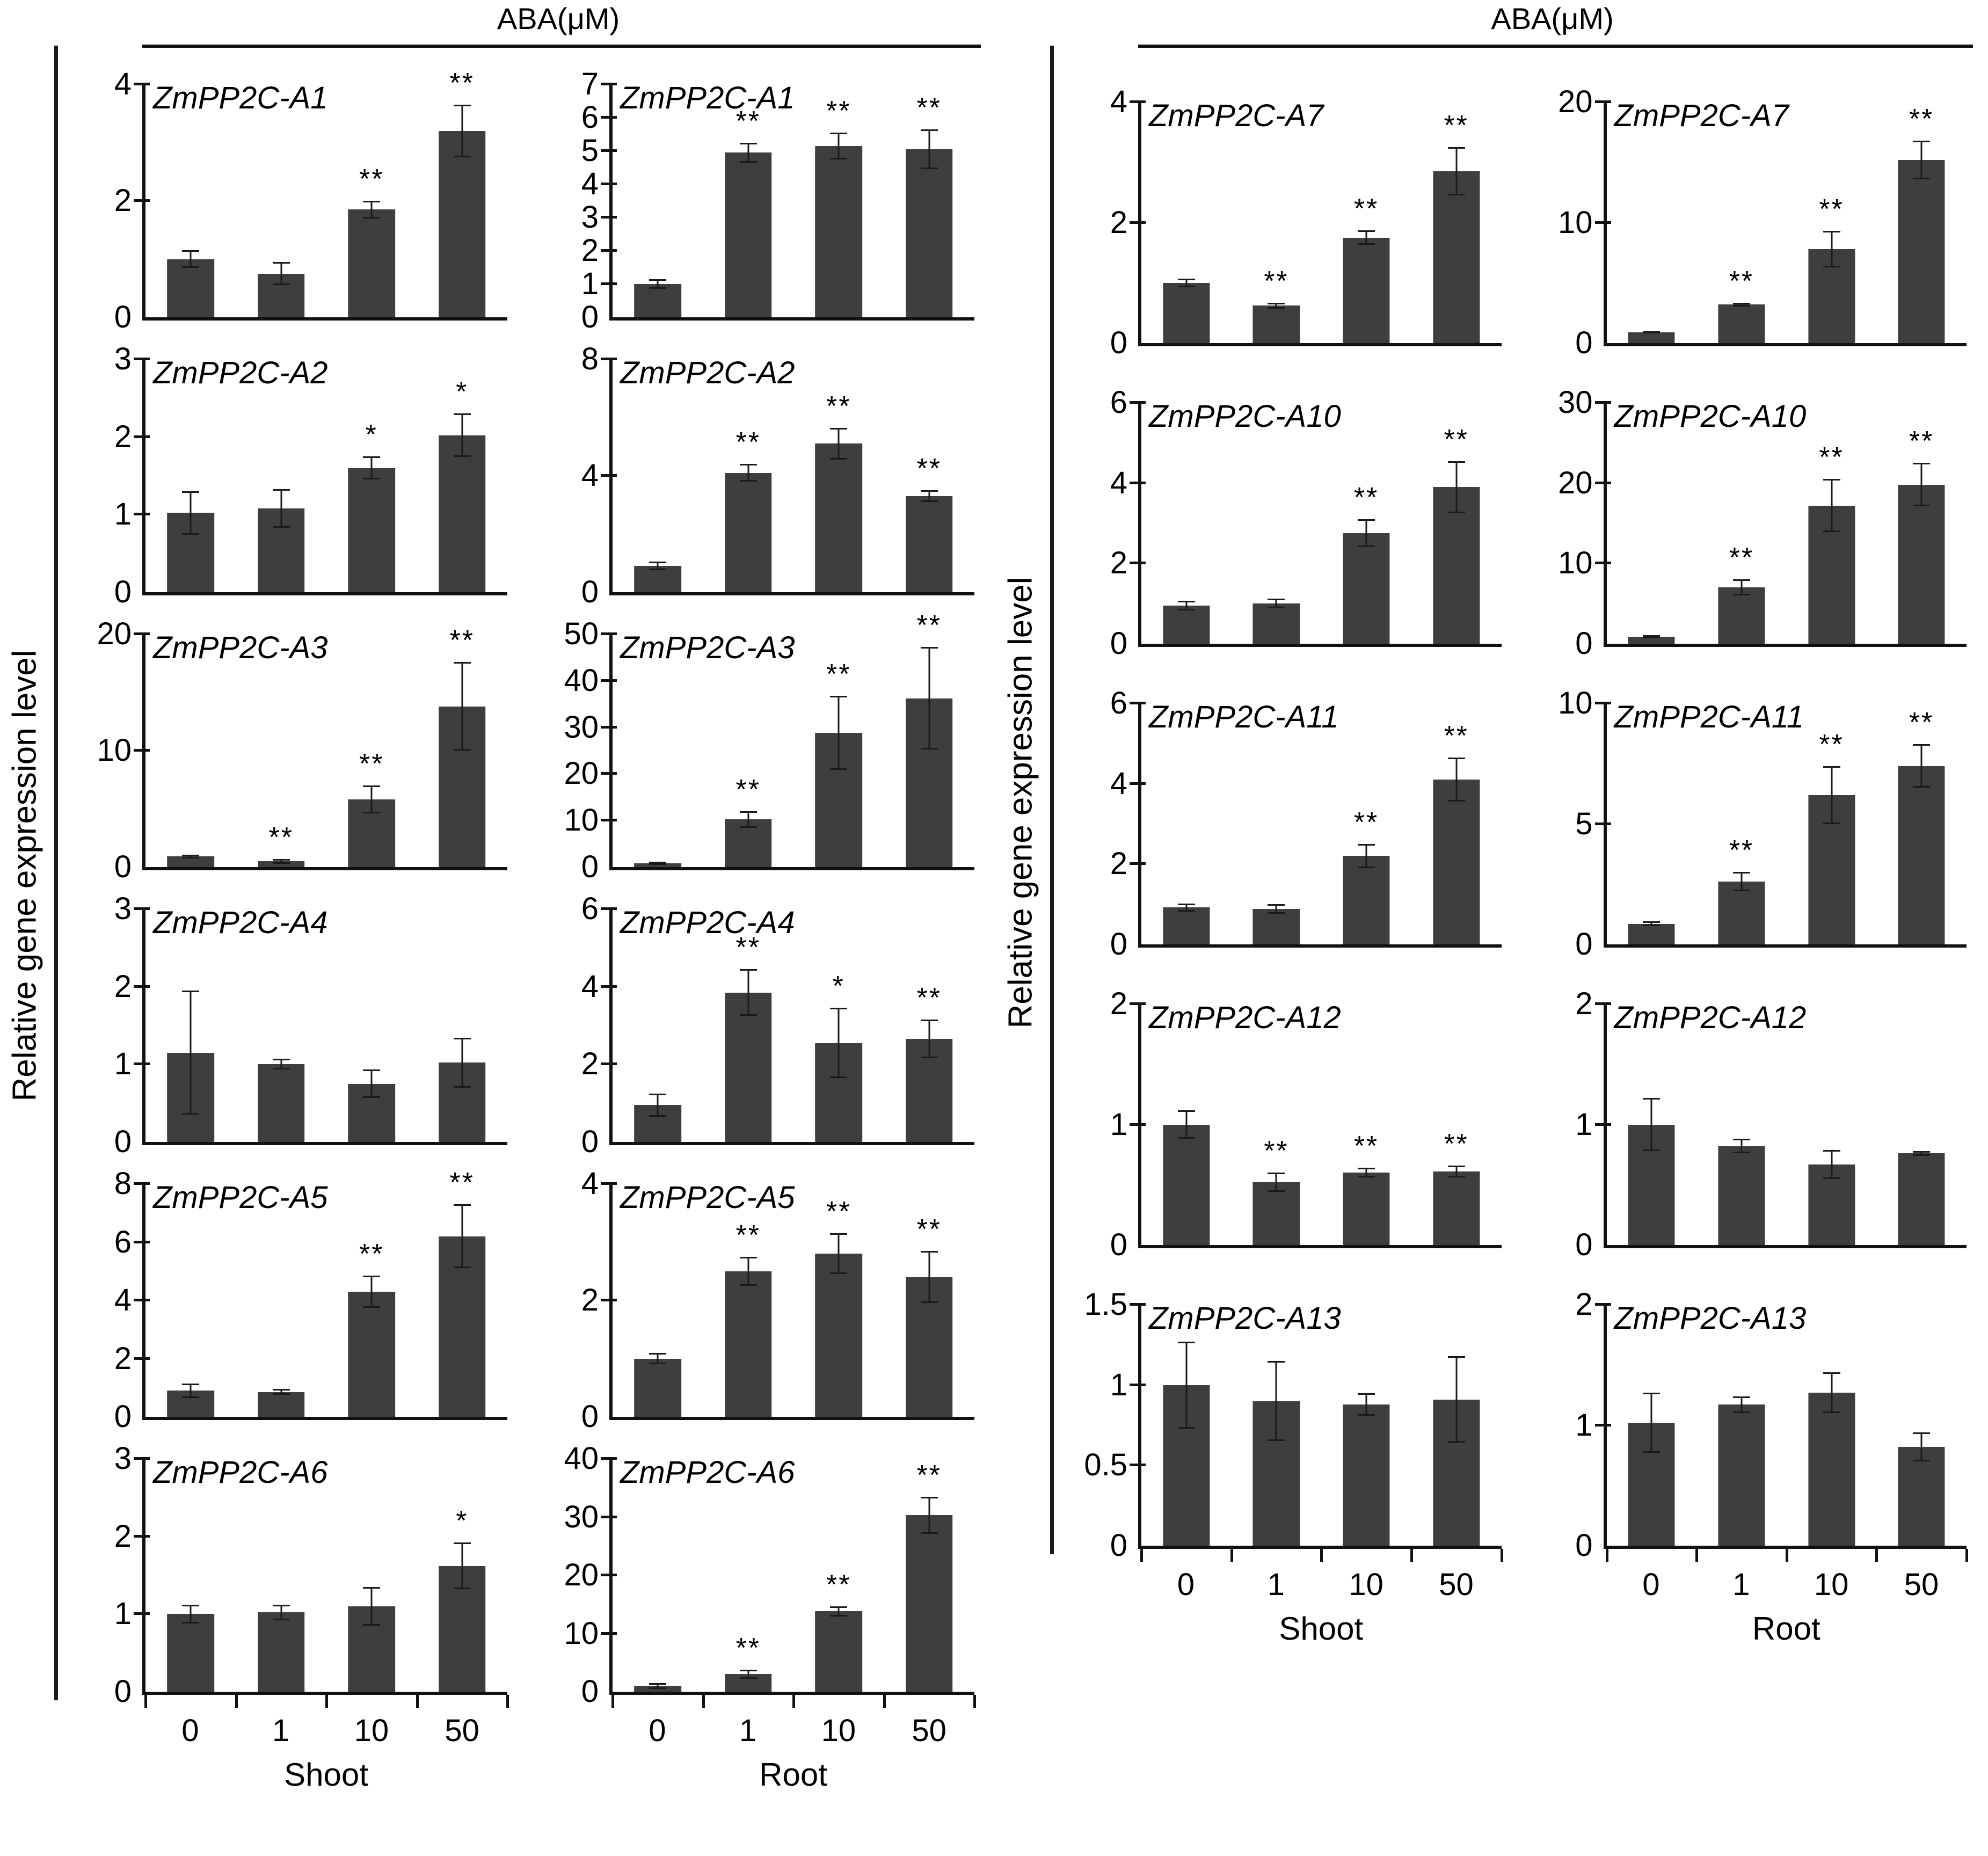  I want to click on subplot-ZmPP2C-A13-root: ZmPP2C-A13 0 1 2, so click(1756, 1408).